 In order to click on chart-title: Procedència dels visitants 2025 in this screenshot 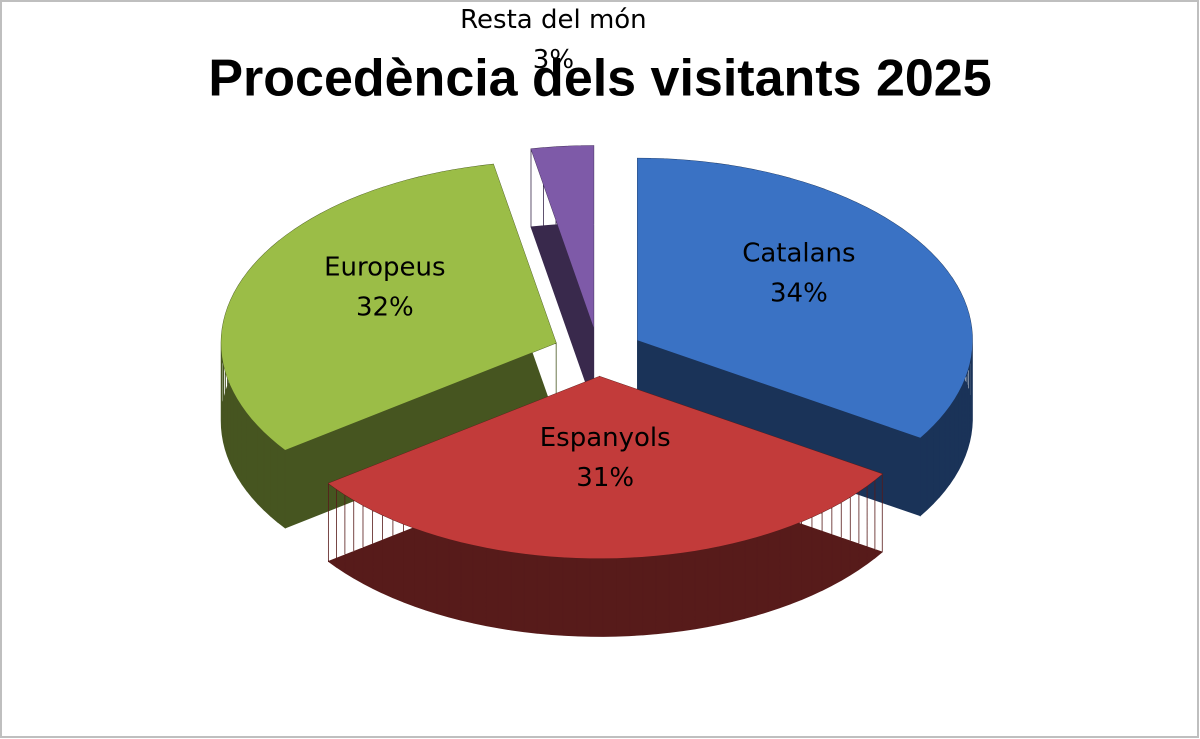, I will do `click(599, 79)`.